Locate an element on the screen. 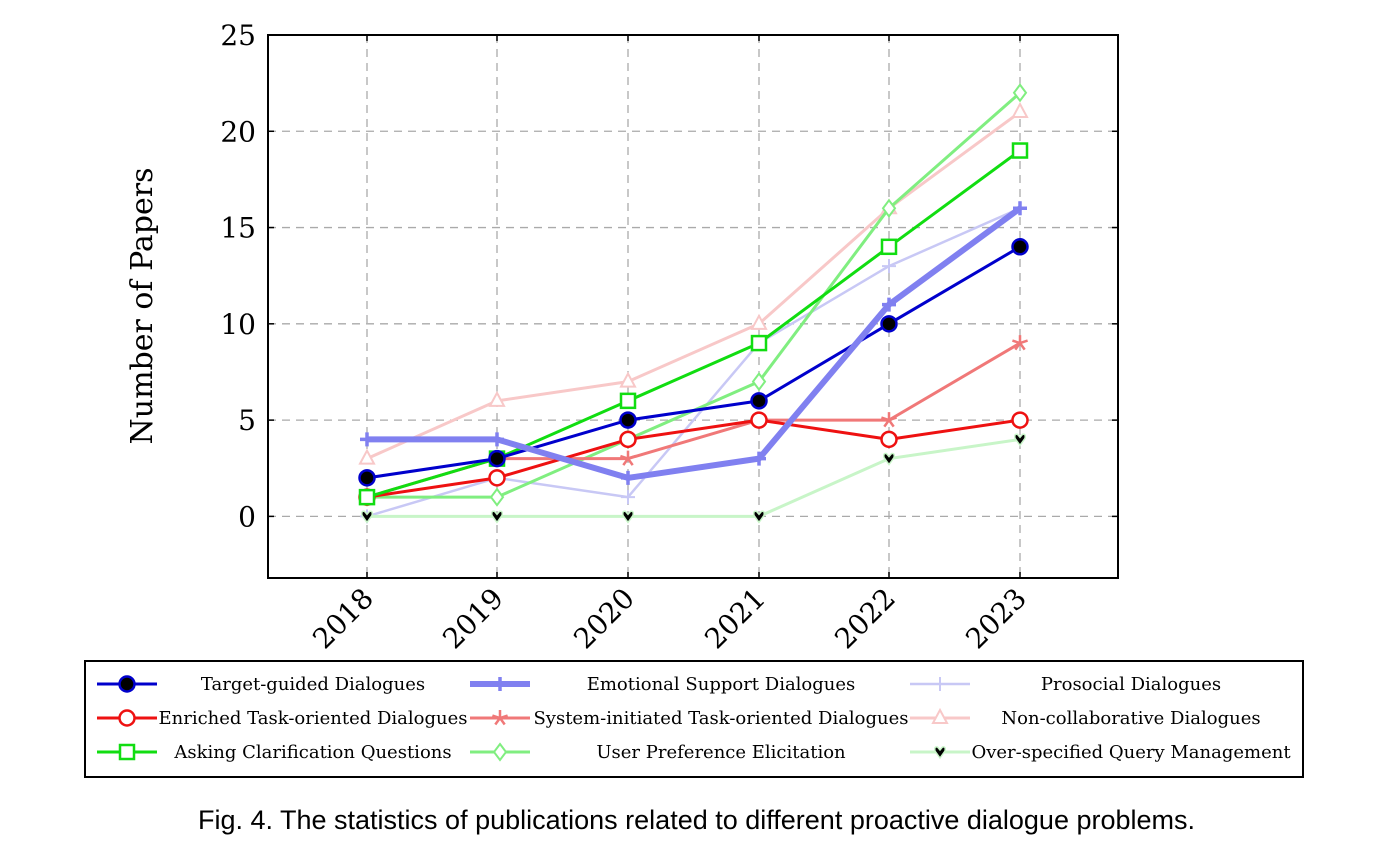 This screenshot has height=862, width=1393. legend-item: Asking Clarification Questions is located at coordinates (274, 752).